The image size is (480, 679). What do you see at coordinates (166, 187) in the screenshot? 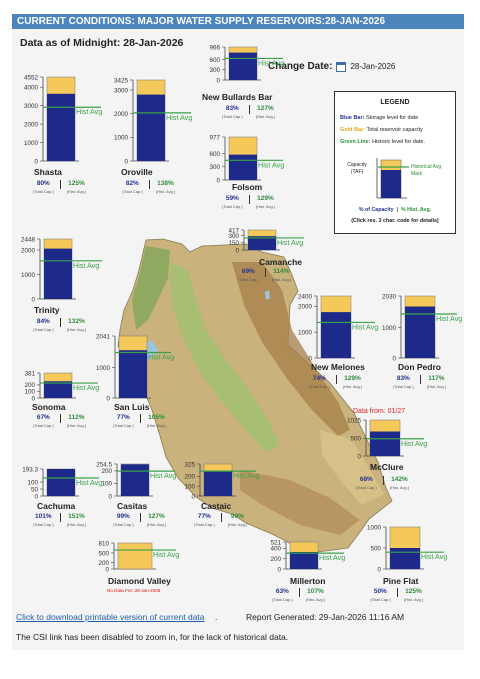
I see `pct-hist-block: 138% (Hist. Avg.)` at bounding box center [166, 187].